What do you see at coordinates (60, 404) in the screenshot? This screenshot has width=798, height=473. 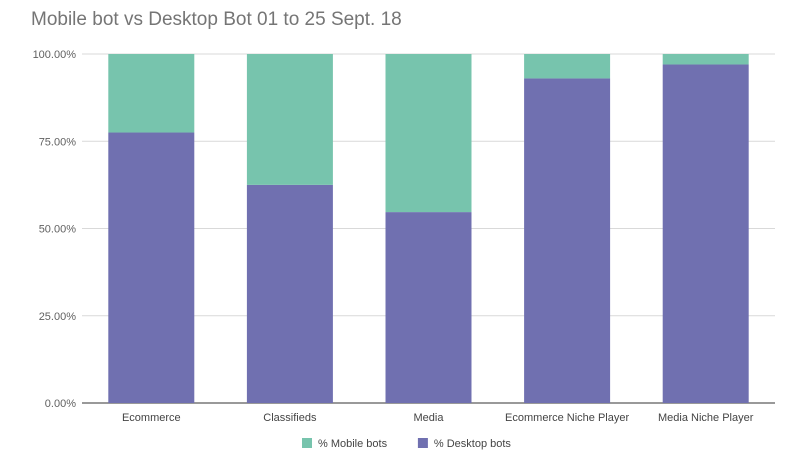 I see `y-tick-label: 0.00%` at bounding box center [60, 404].